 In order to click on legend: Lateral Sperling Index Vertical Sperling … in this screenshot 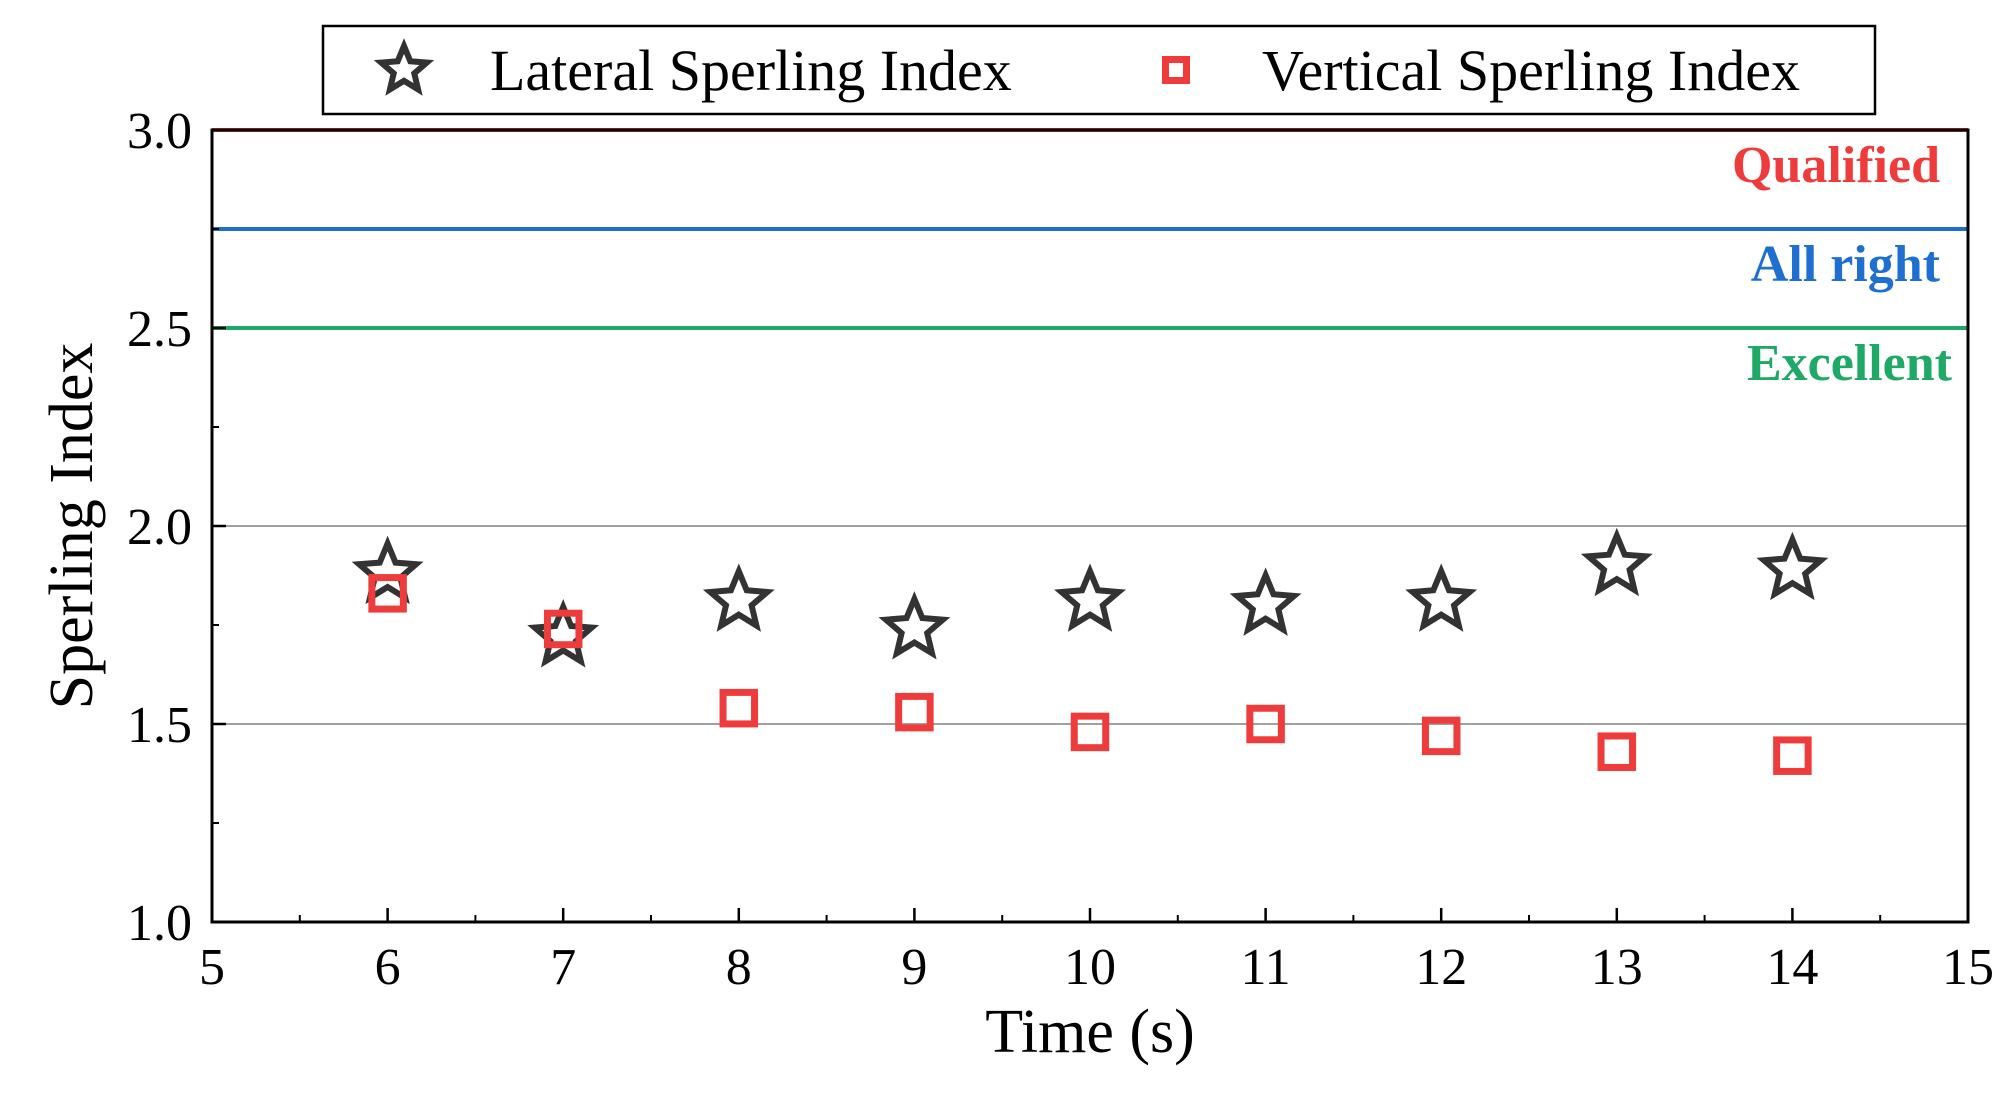, I will do `click(1099, 70)`.